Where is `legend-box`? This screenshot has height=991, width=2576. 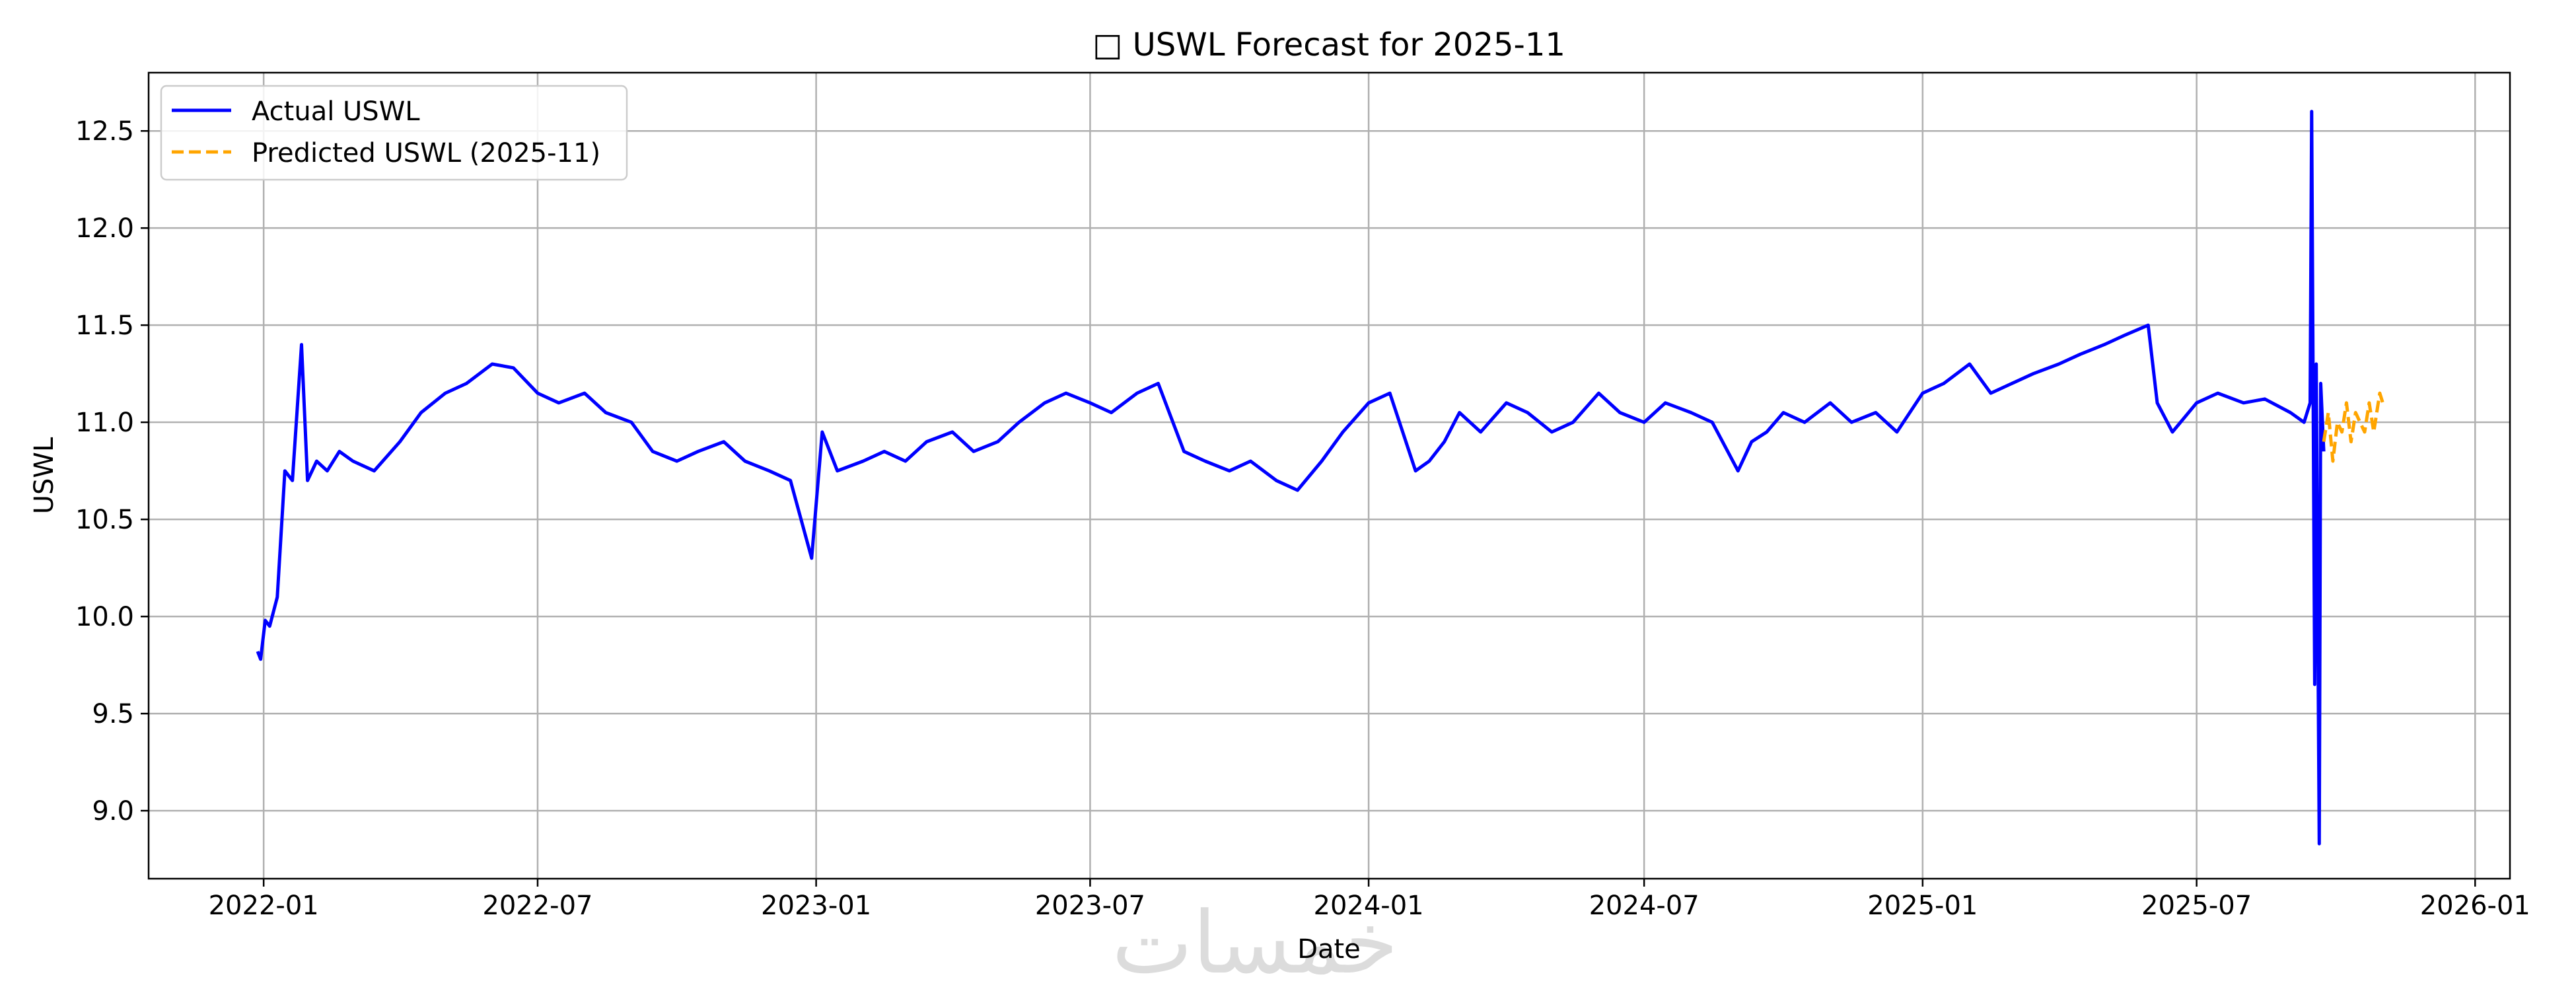 legend-box is located at coordinates (394, 133).